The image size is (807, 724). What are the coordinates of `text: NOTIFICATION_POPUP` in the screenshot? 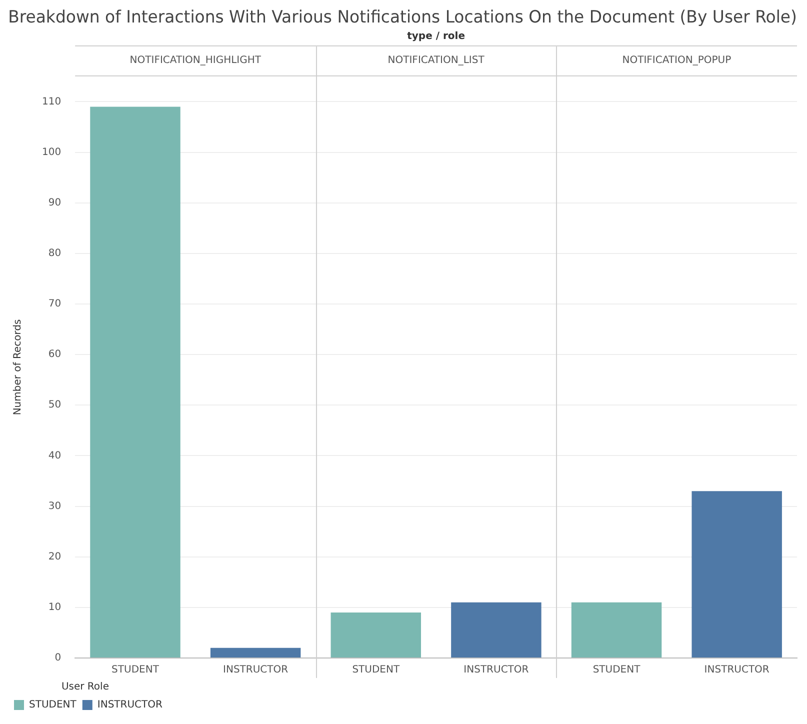 It's located at (677, 60).